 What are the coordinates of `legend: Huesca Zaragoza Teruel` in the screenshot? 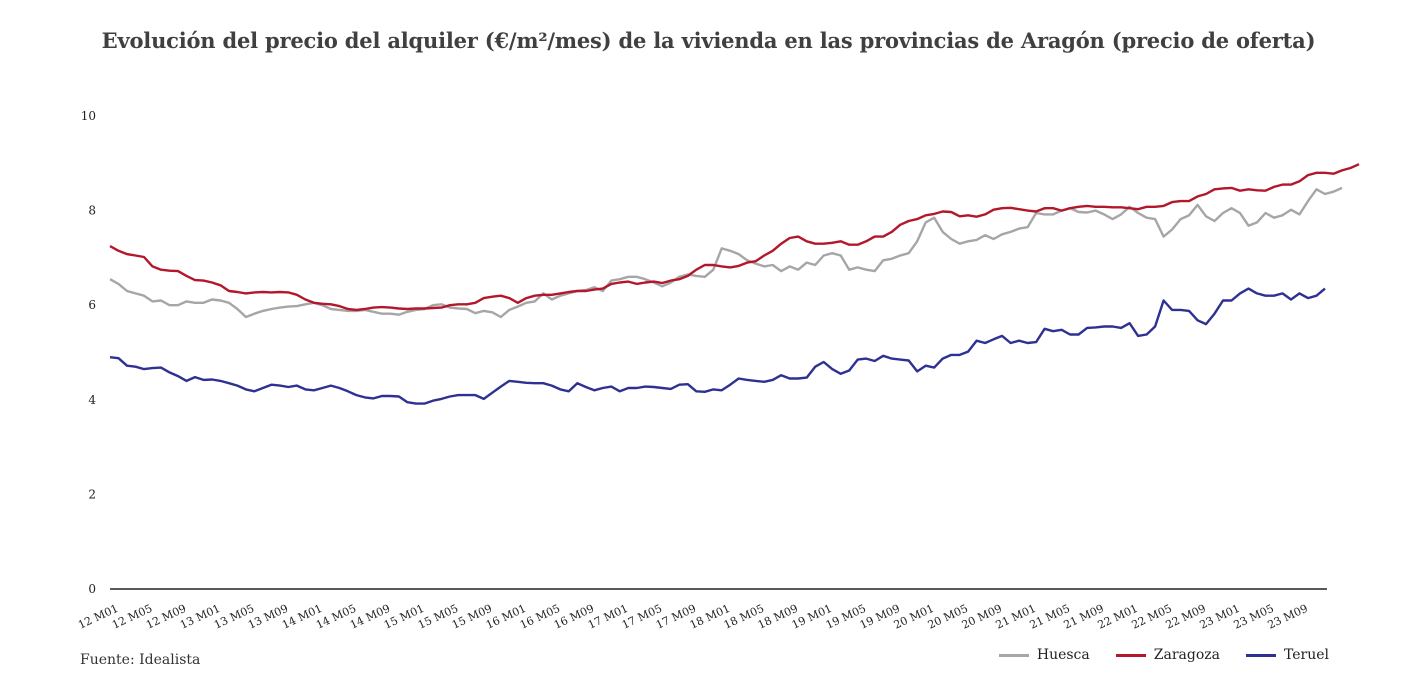 It's located at (1163, 655).